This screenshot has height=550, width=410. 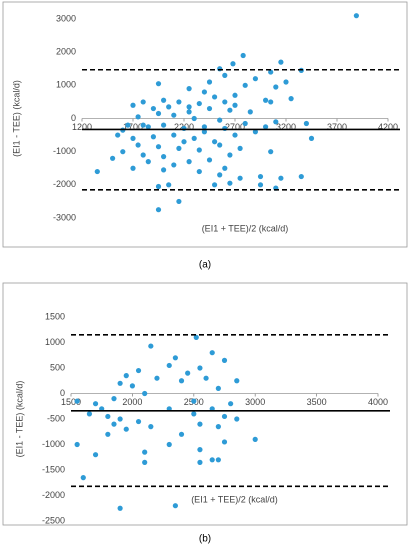 What do you see at coordinates (132, 402) in the screenshot?
I see `x-tick-label: 2000` at bounding box center [132, 402].